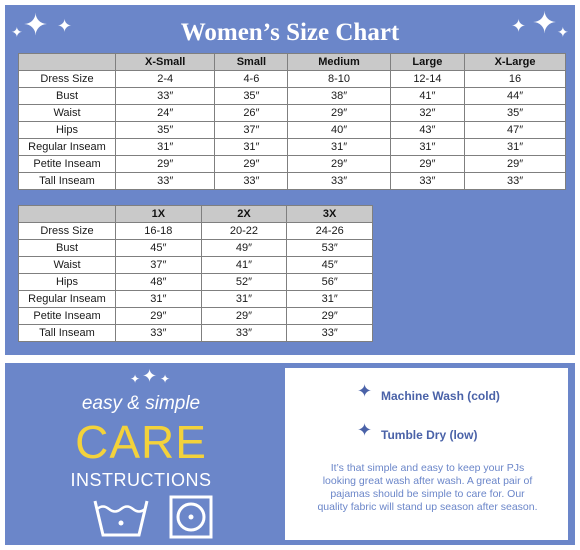 The image size is (580, 550). I want to click on row-label: Regular Inseam, so click(67, 299).